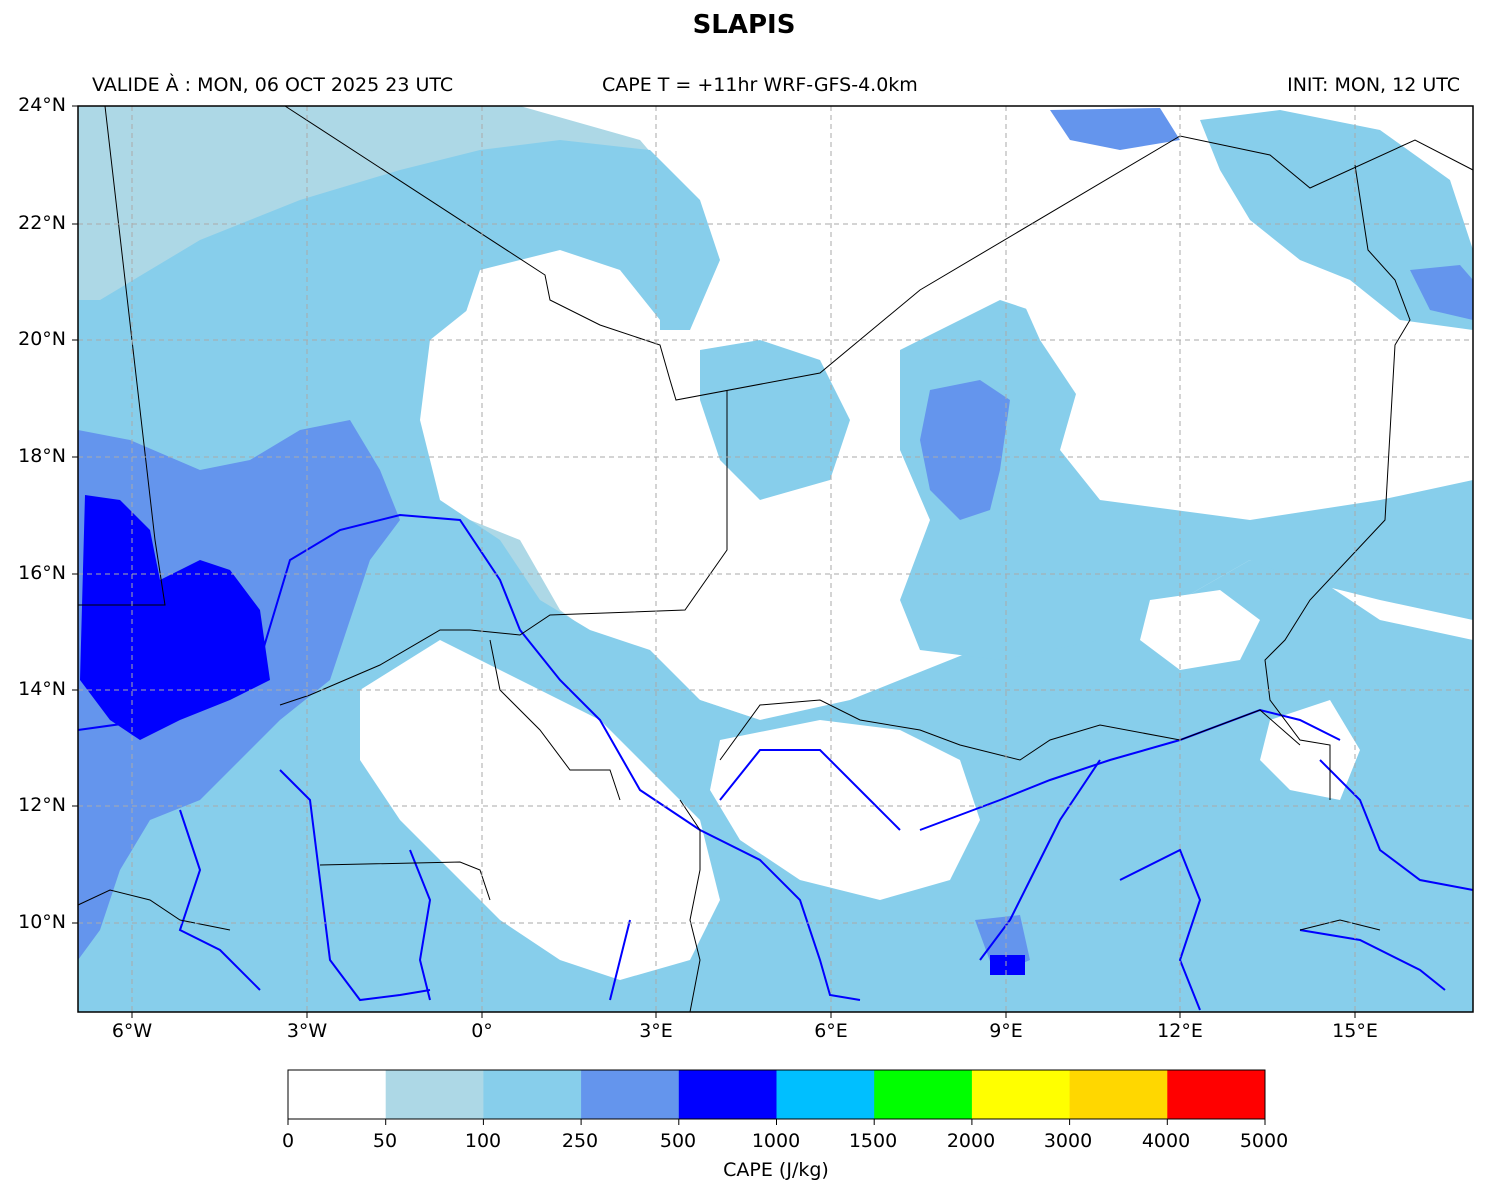  What do you see at coordinates (482, 1031) in the screenshot?
I see `lon-label: 0°` at bounding box center [482, 1031].